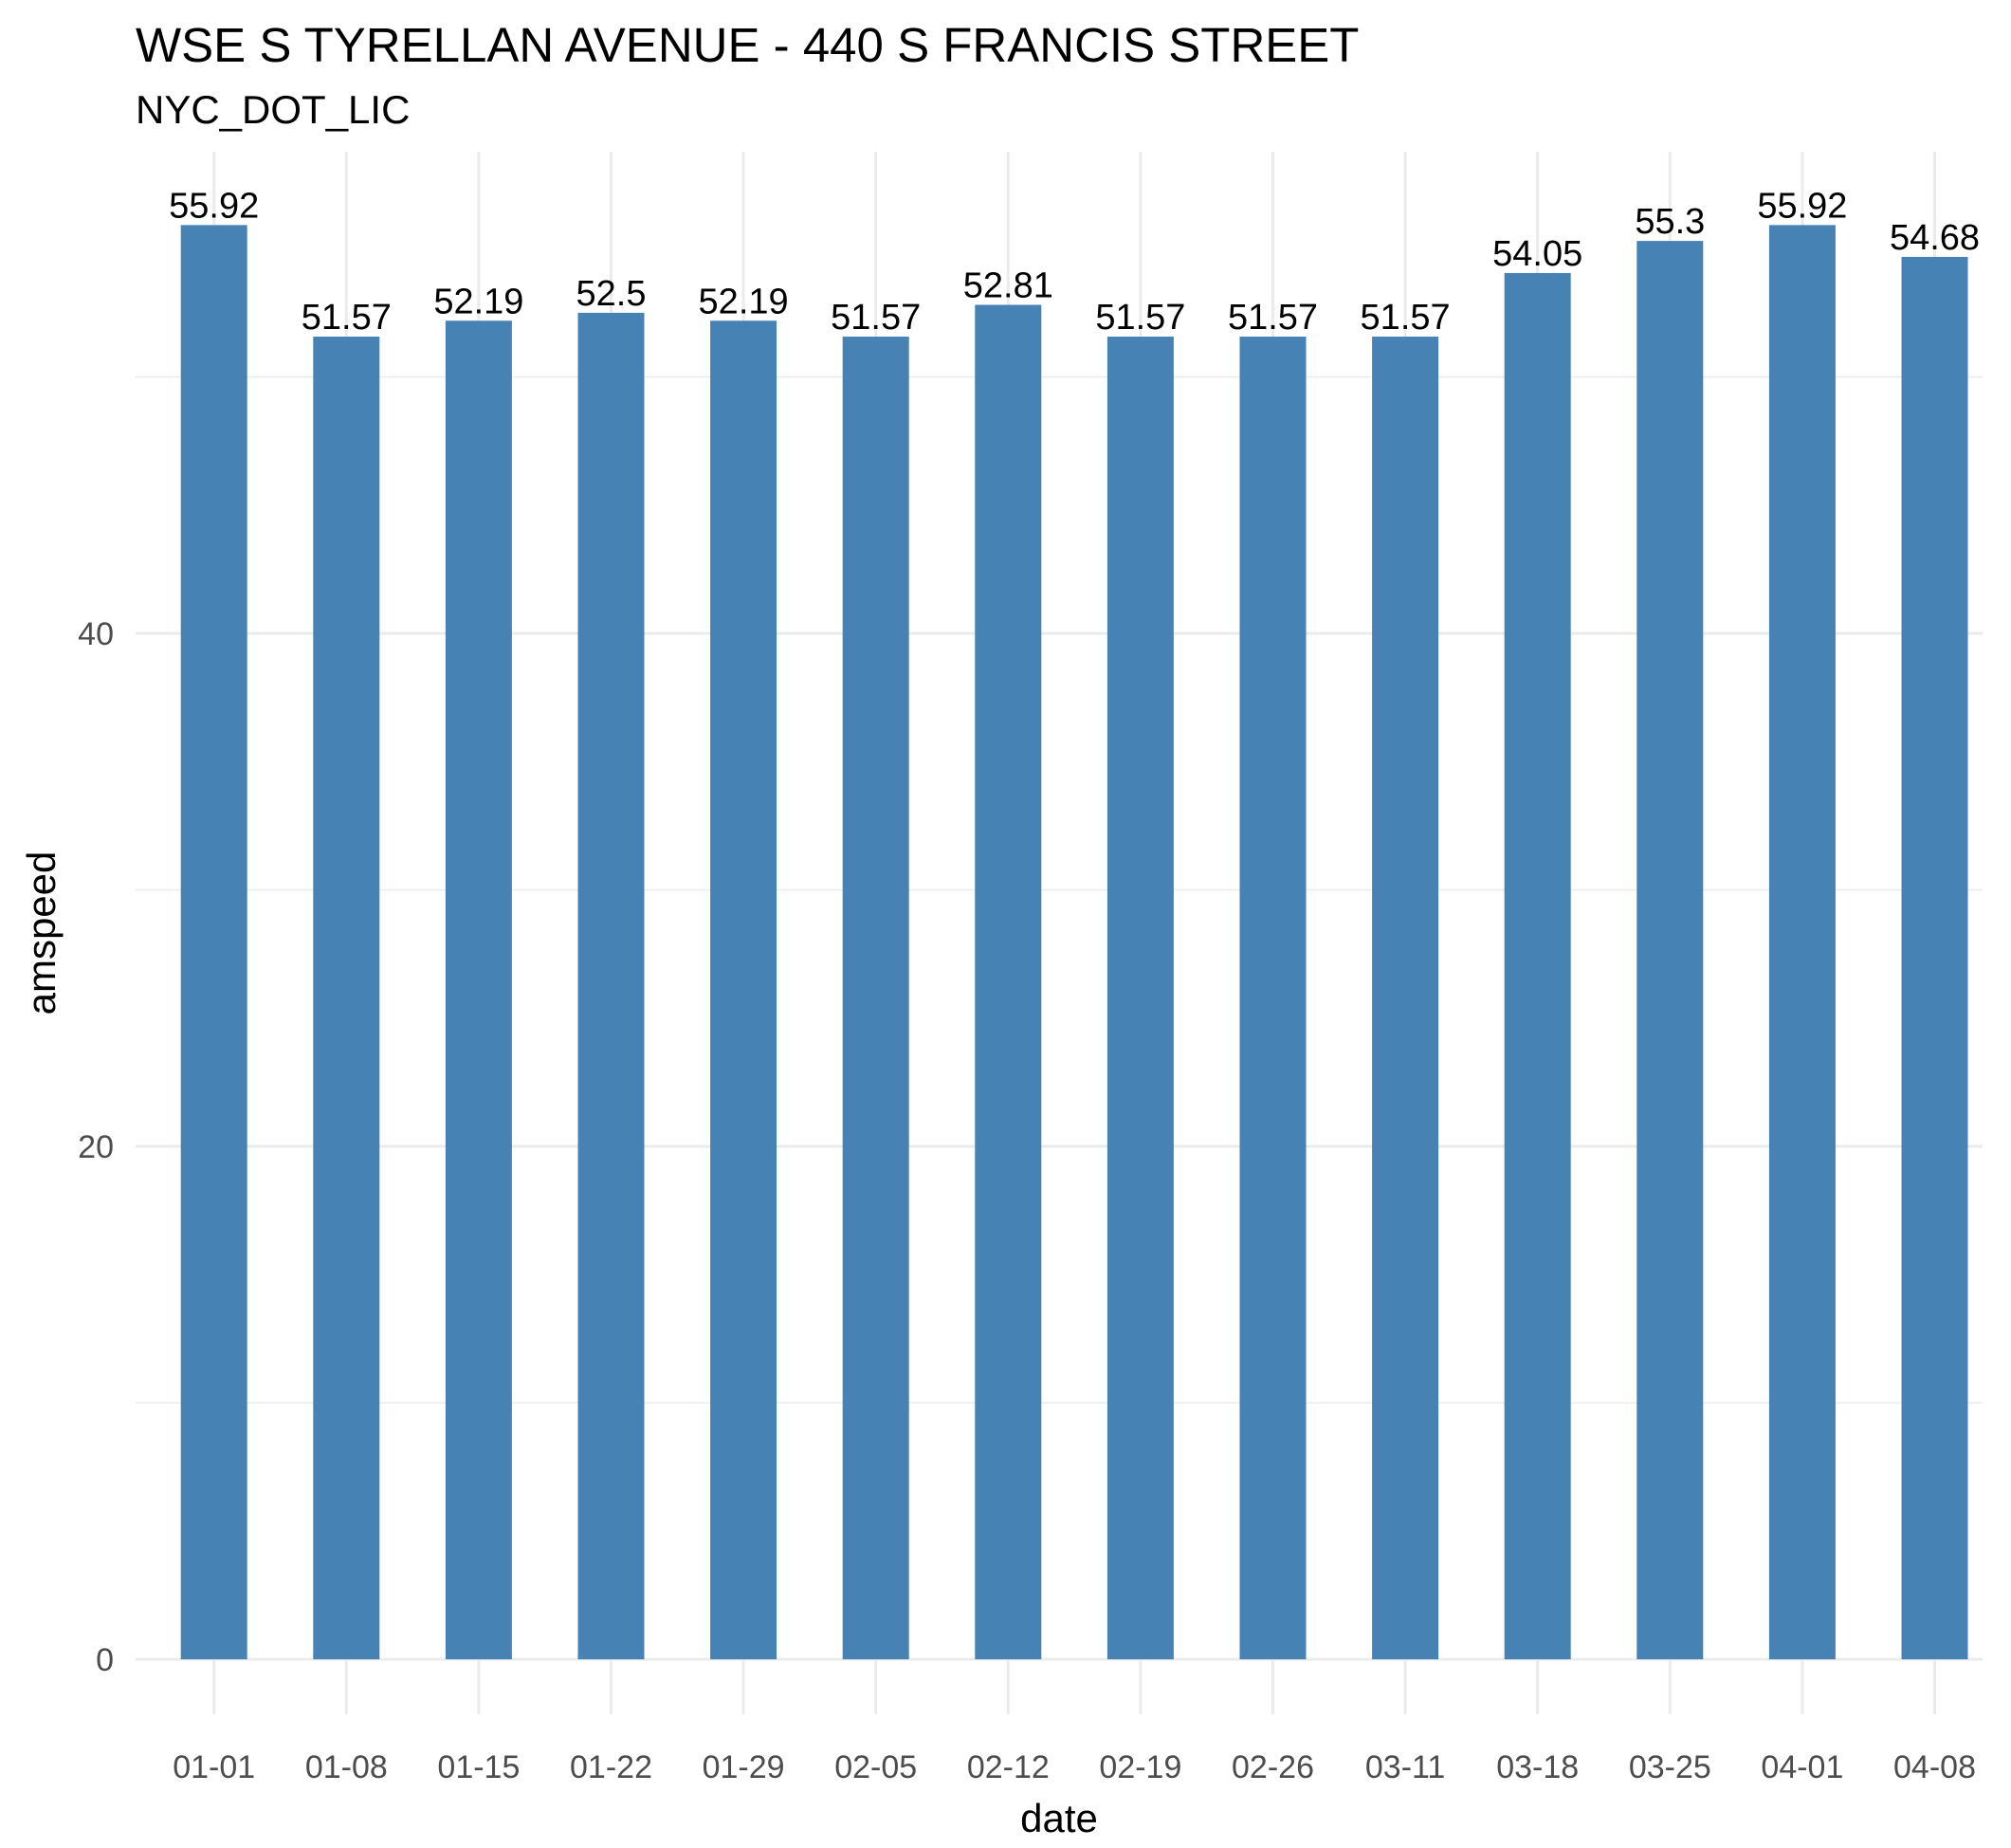  I want to click on x-tick-label: 02-12, so click(1009, 1767).